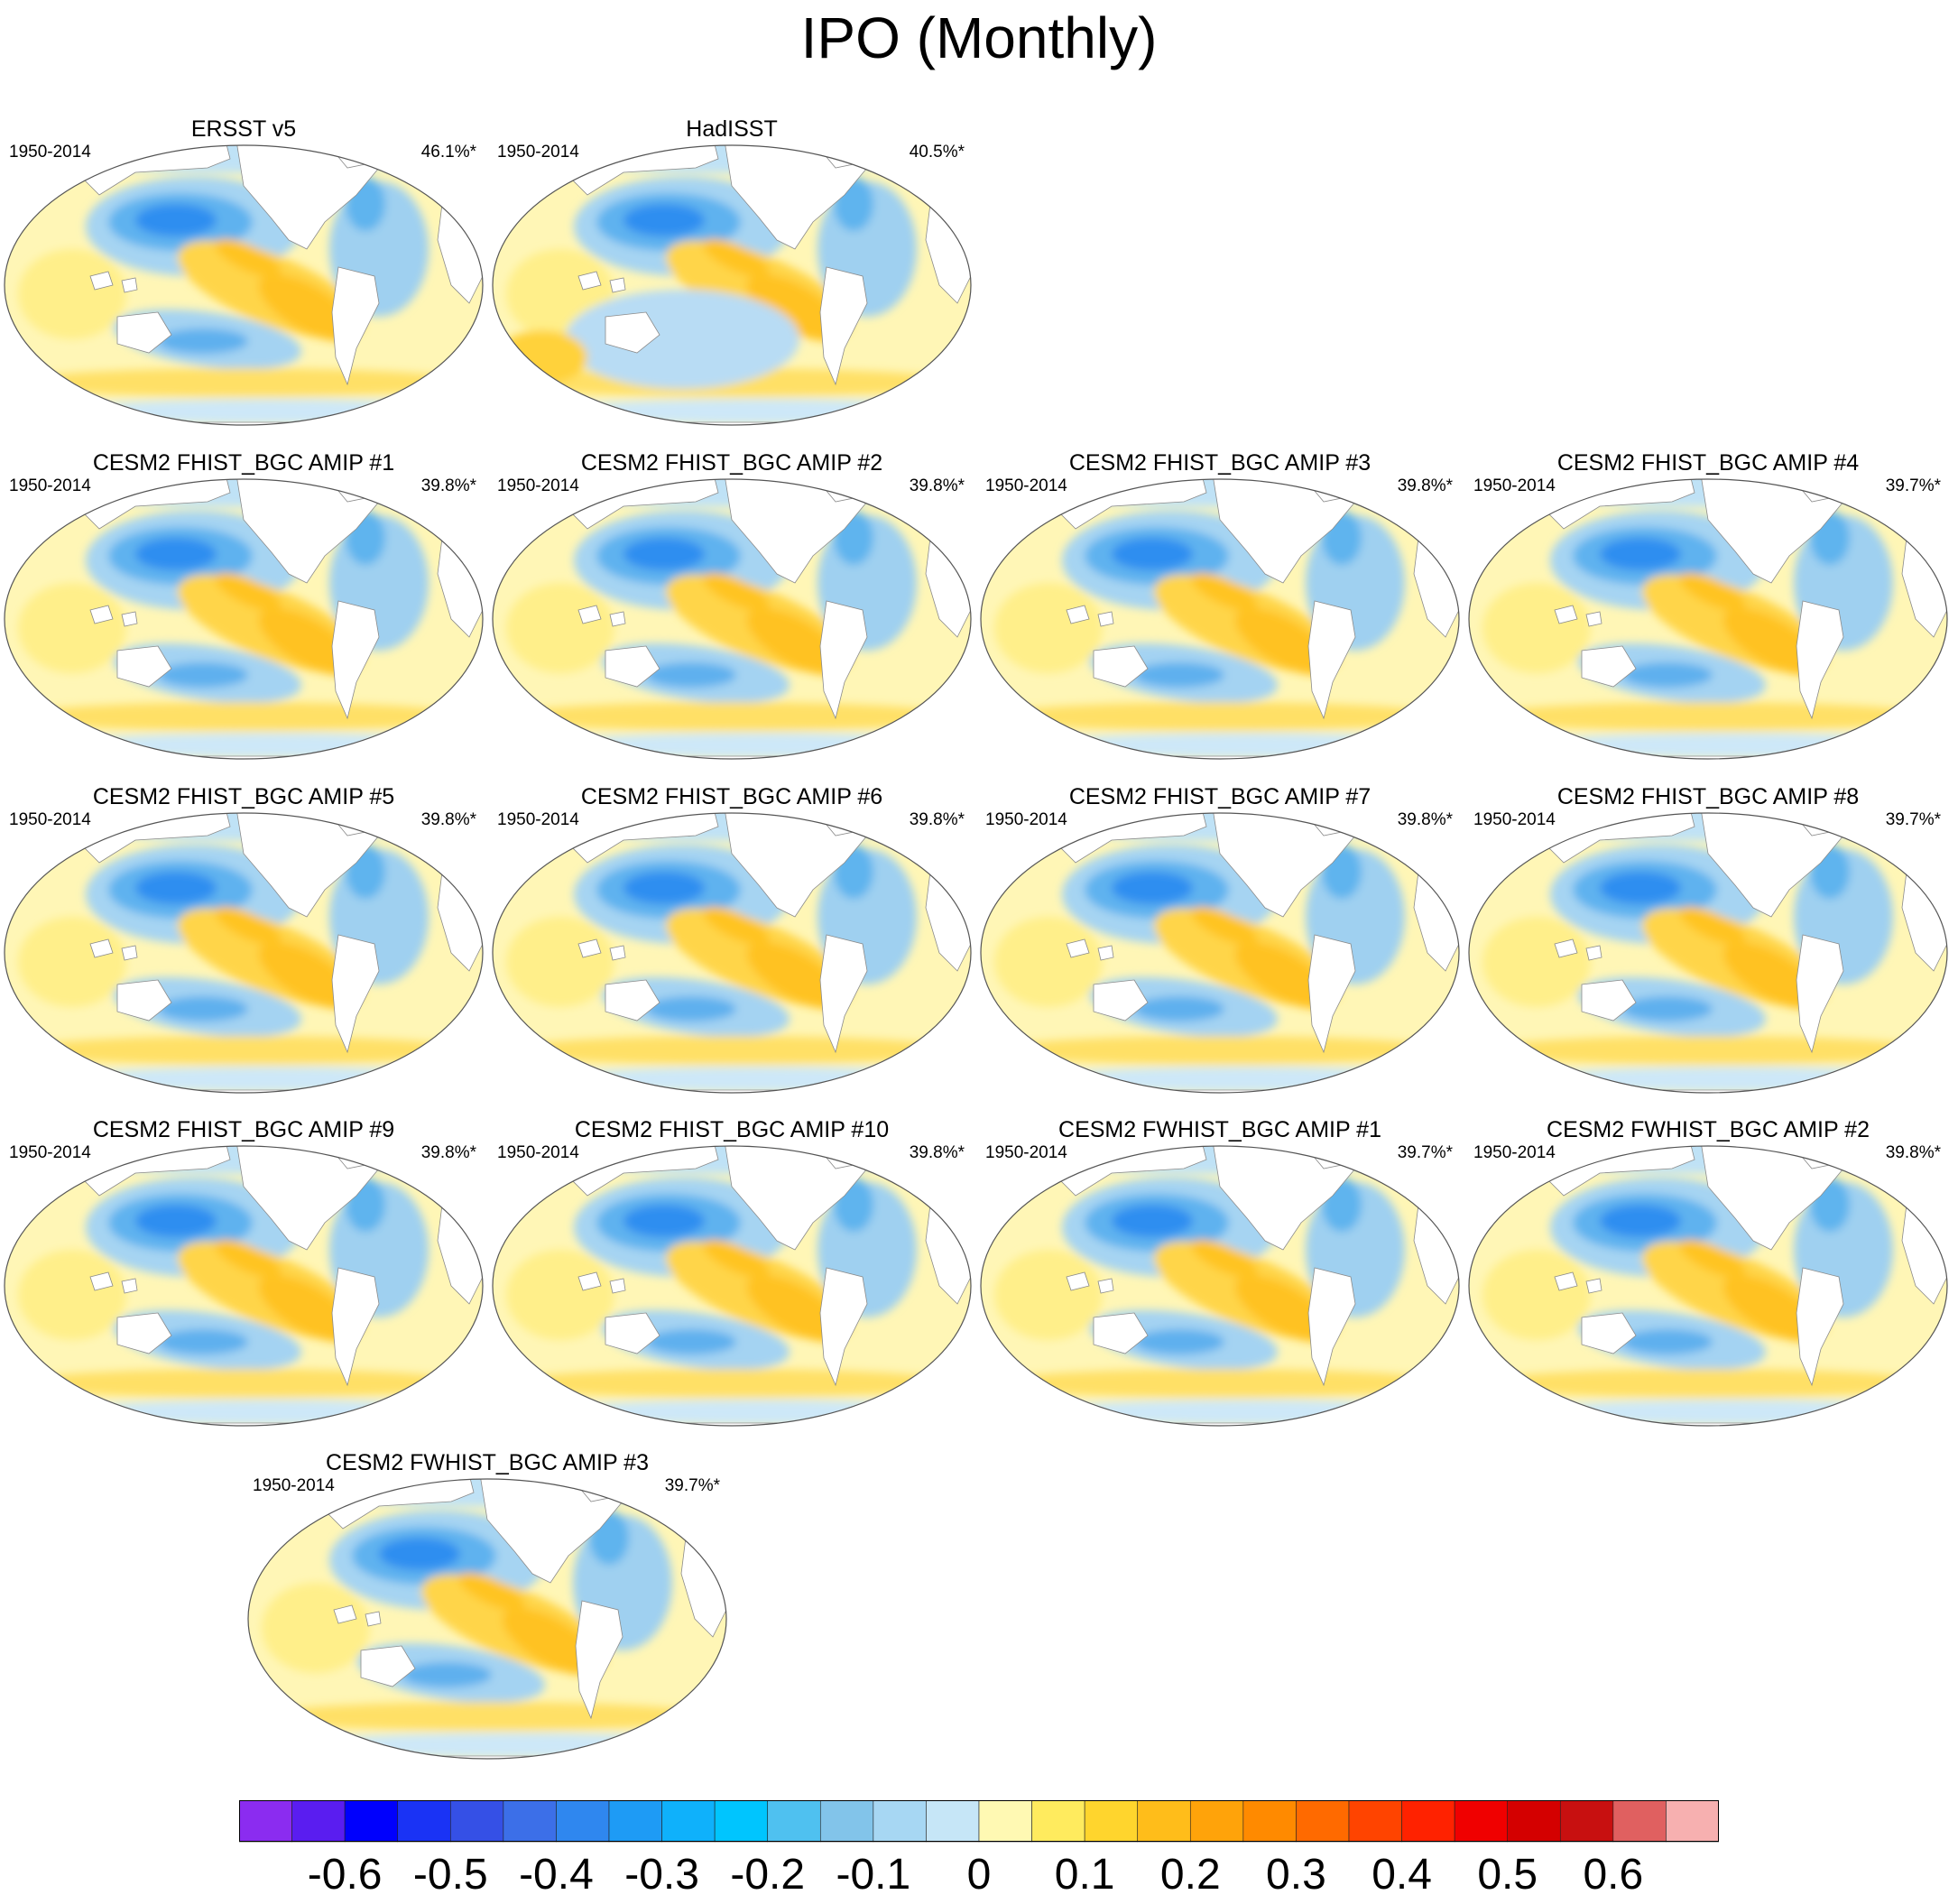 This screenshot has width=1958, height=1904. What do you see at coordinates (243, 941) in the screenshot?
I see `map-panel: CESM2 FHIST_BGC AMIP #5 1950-2014 39.8%*` at bounding box center [243, 941].